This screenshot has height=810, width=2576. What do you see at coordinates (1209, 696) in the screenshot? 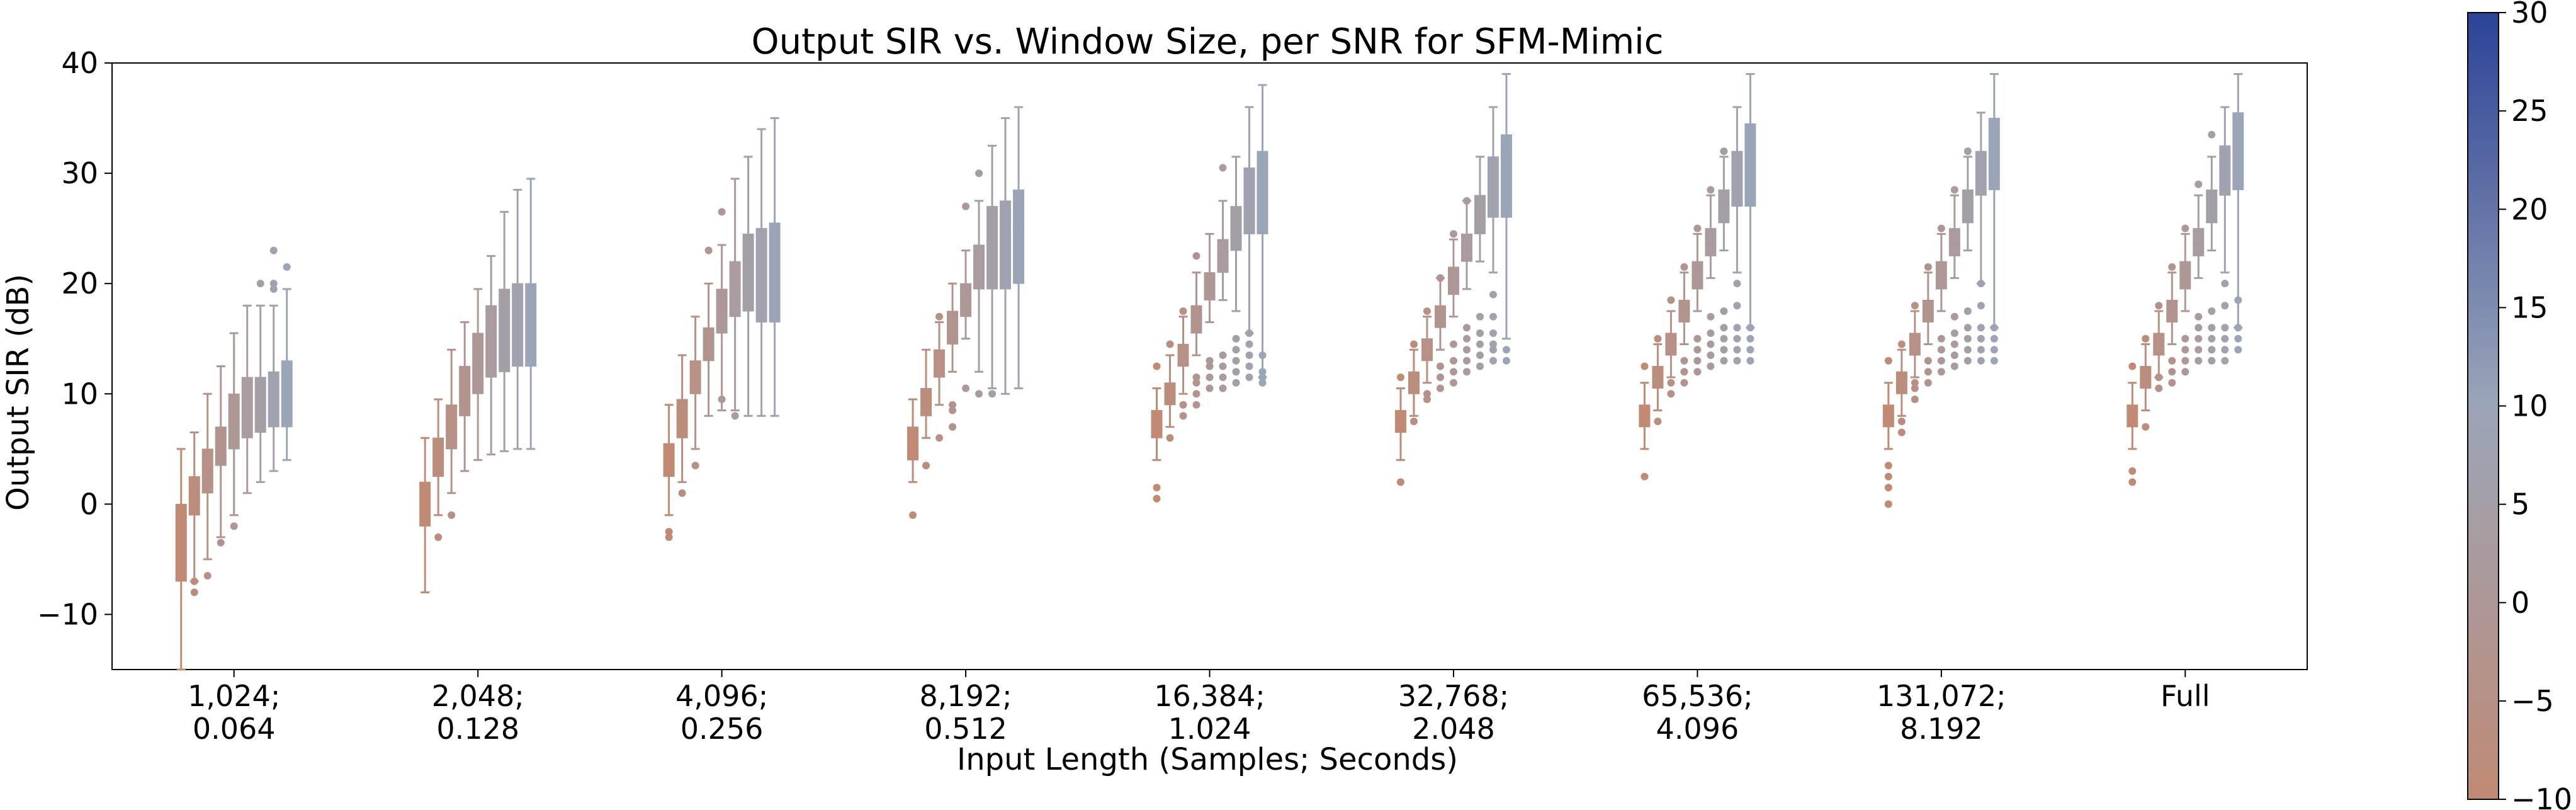
I see `x-tick-label: 16,384;` at bounding box center [1209, 696].